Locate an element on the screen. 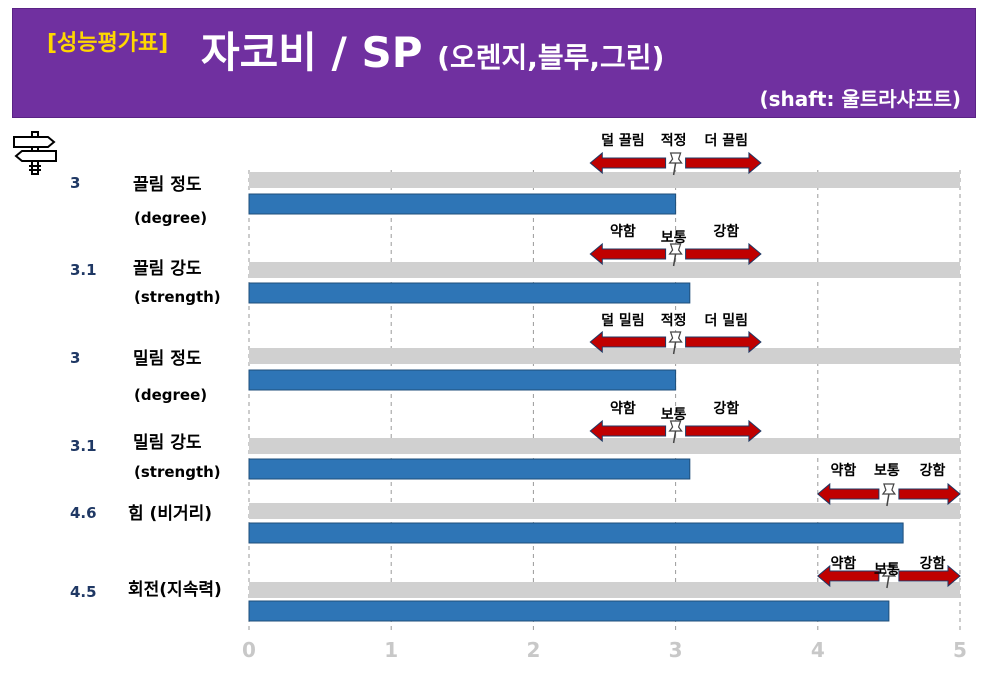 The height and width of the screenshot is (678, 1000). marker-right-label: 더 끌림 is located at coordinates (727, 141).